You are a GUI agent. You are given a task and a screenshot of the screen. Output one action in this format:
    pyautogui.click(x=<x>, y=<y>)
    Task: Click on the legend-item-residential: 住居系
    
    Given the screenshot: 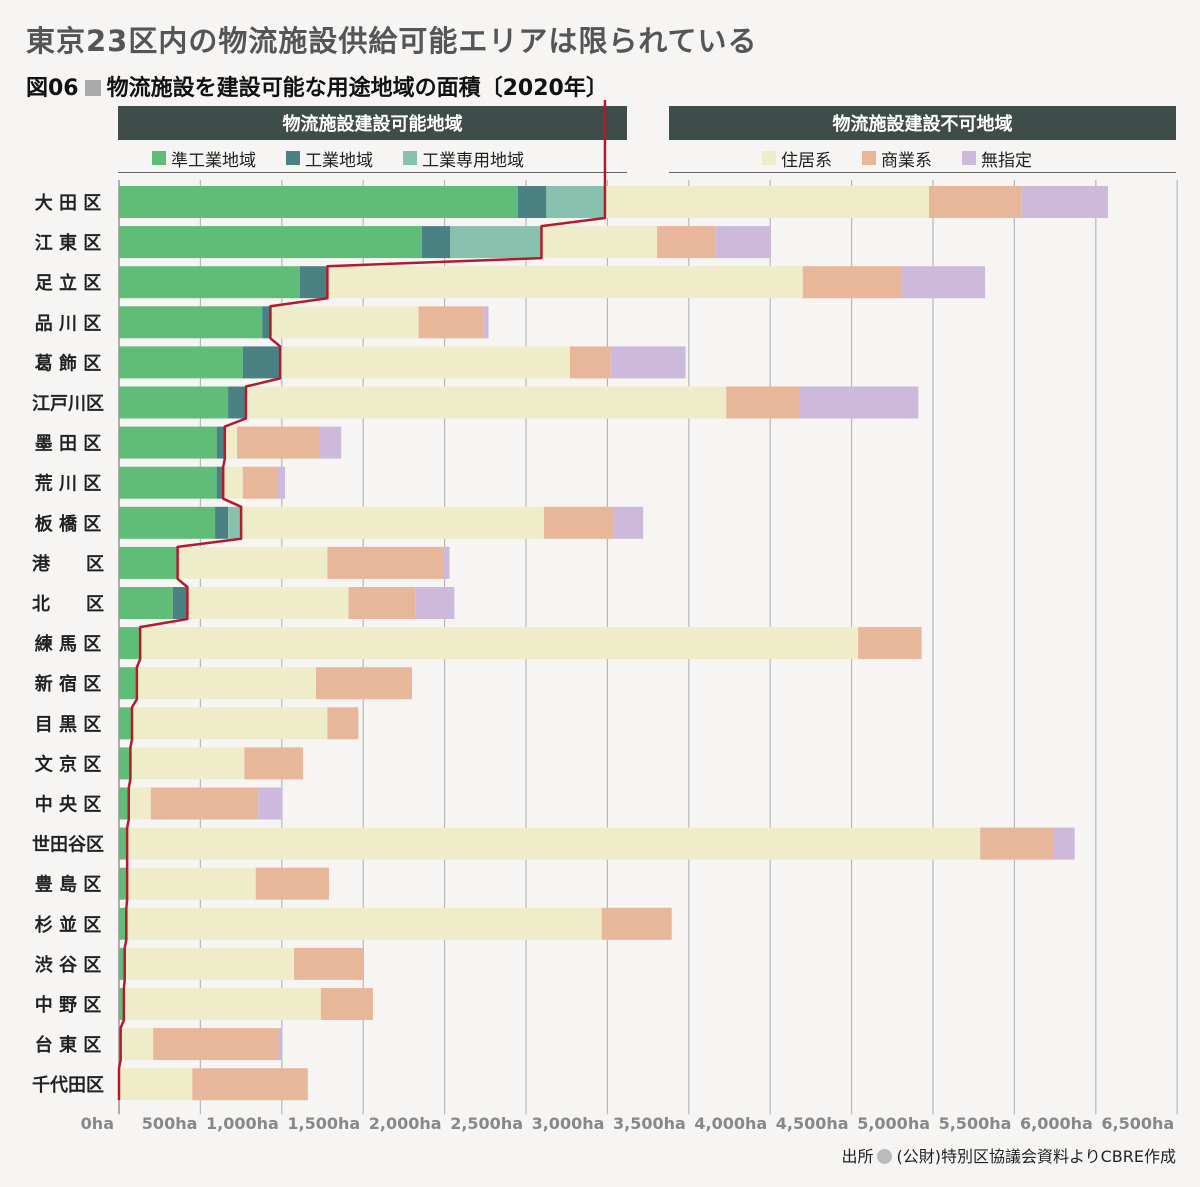 What is the action you would take?
    pyautogui.click(x=797, y=158)
    